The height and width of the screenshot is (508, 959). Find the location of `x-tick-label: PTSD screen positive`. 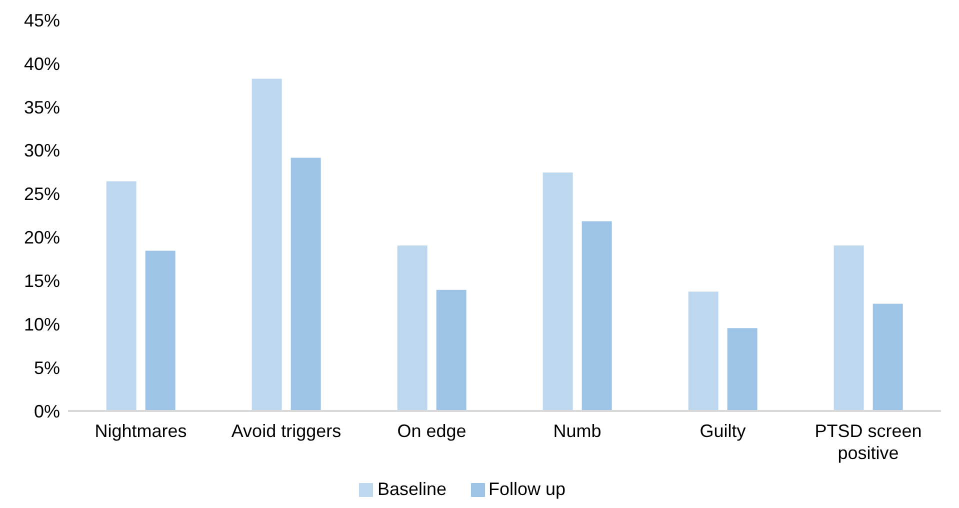

x-tick-label: PTSD screen positive is located at coordinates (868, 442).